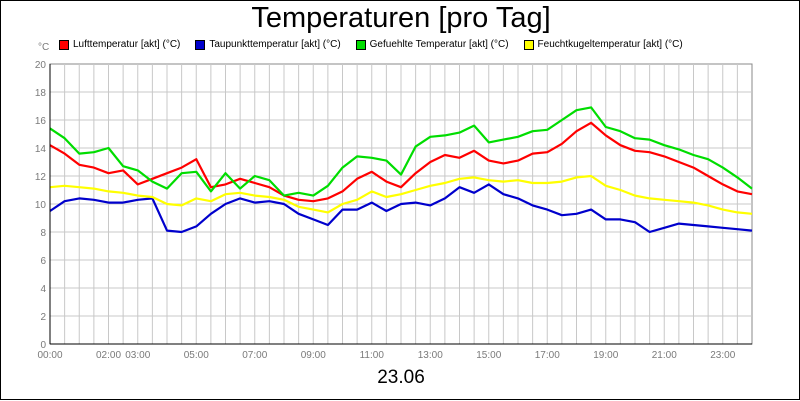 This screenshot has width=800, height=401. What do you see at coordinates (360, 44) in the screenshot?
I see `legend-swatch-gefuehlte-temperatur` at bounding box center [360, 44].